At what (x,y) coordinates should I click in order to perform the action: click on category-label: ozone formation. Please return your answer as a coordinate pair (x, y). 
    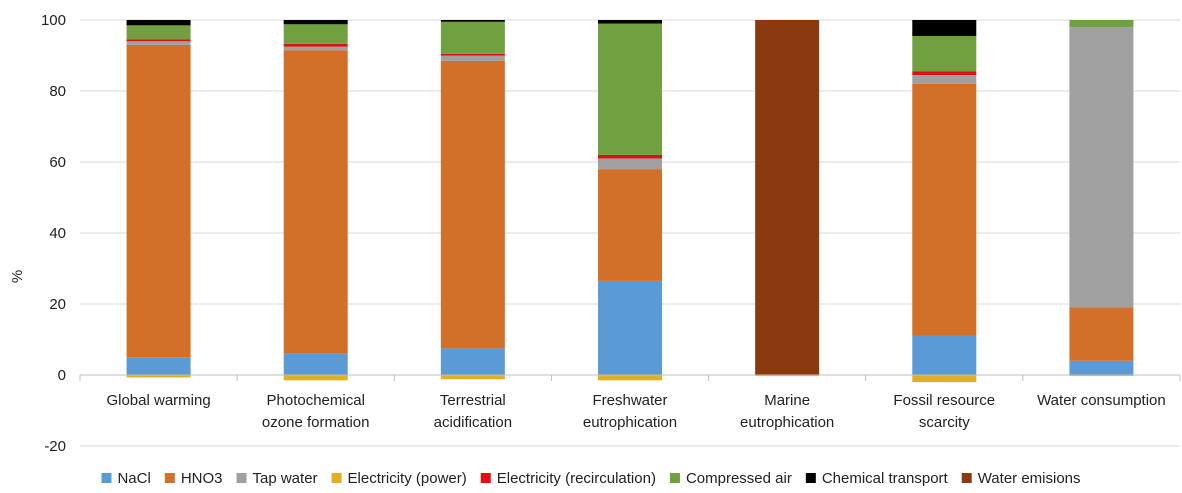
    Looking at the image, I should click on (316, 422).